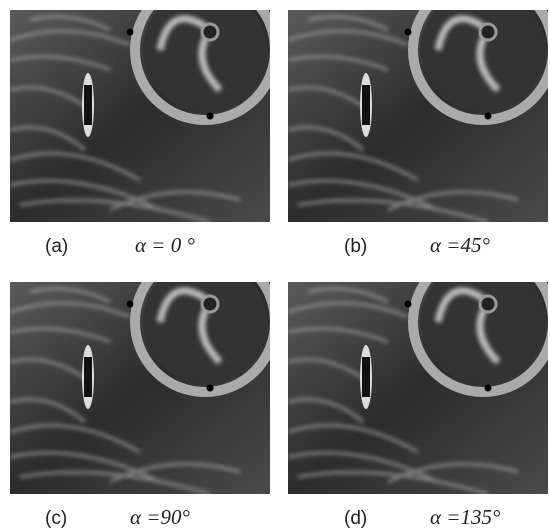 The width and height of the screenshot is (550, 529). Describe the element at coordinates (355, 518) in the screenshot. I see `panel-label: (d)` at that location.